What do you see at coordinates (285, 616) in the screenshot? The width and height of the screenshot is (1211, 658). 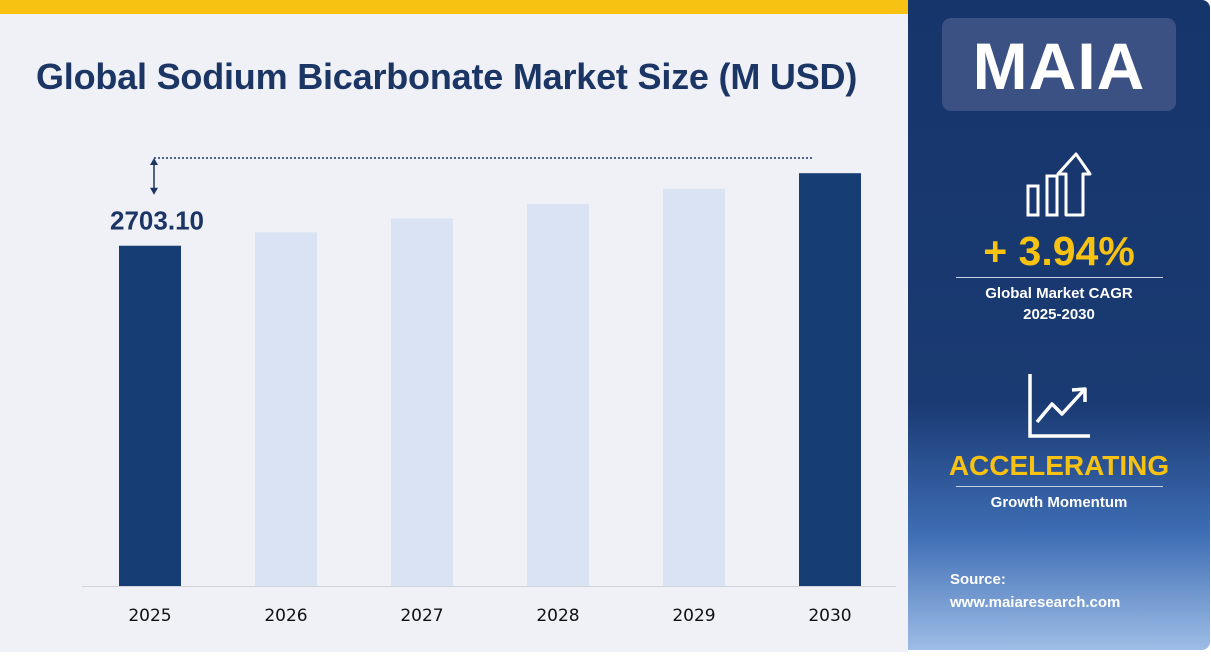 I see `tick-label-2026: 2026` at bounding box center [285, 616].